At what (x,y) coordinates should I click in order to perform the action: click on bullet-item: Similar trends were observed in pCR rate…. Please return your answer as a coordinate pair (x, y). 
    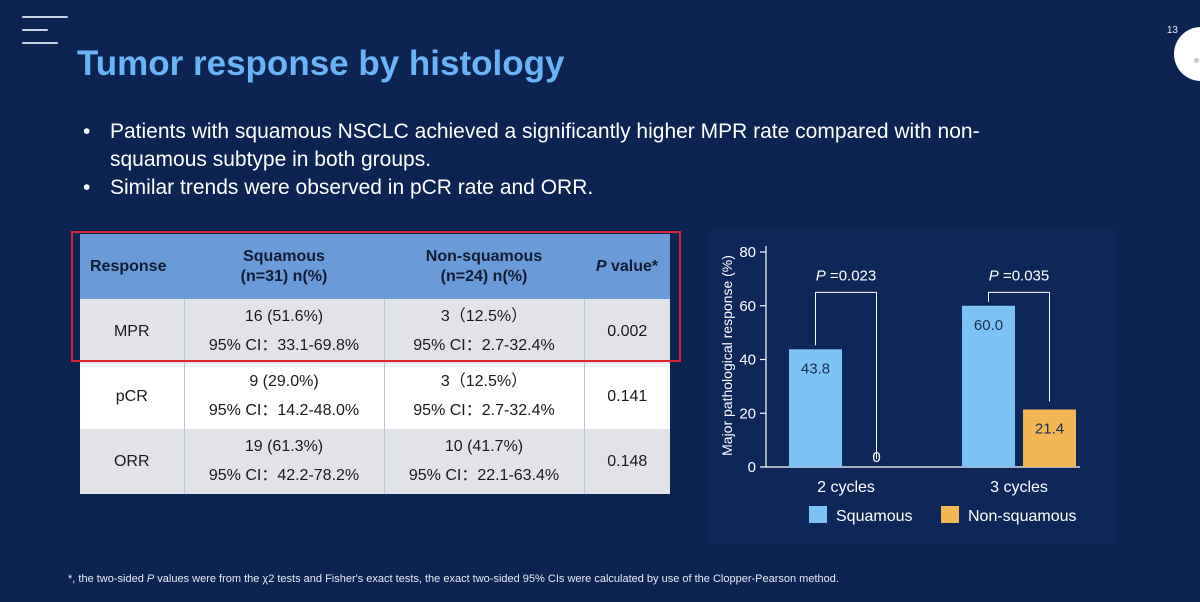
    Looking at the image, I should click on (575, 188).